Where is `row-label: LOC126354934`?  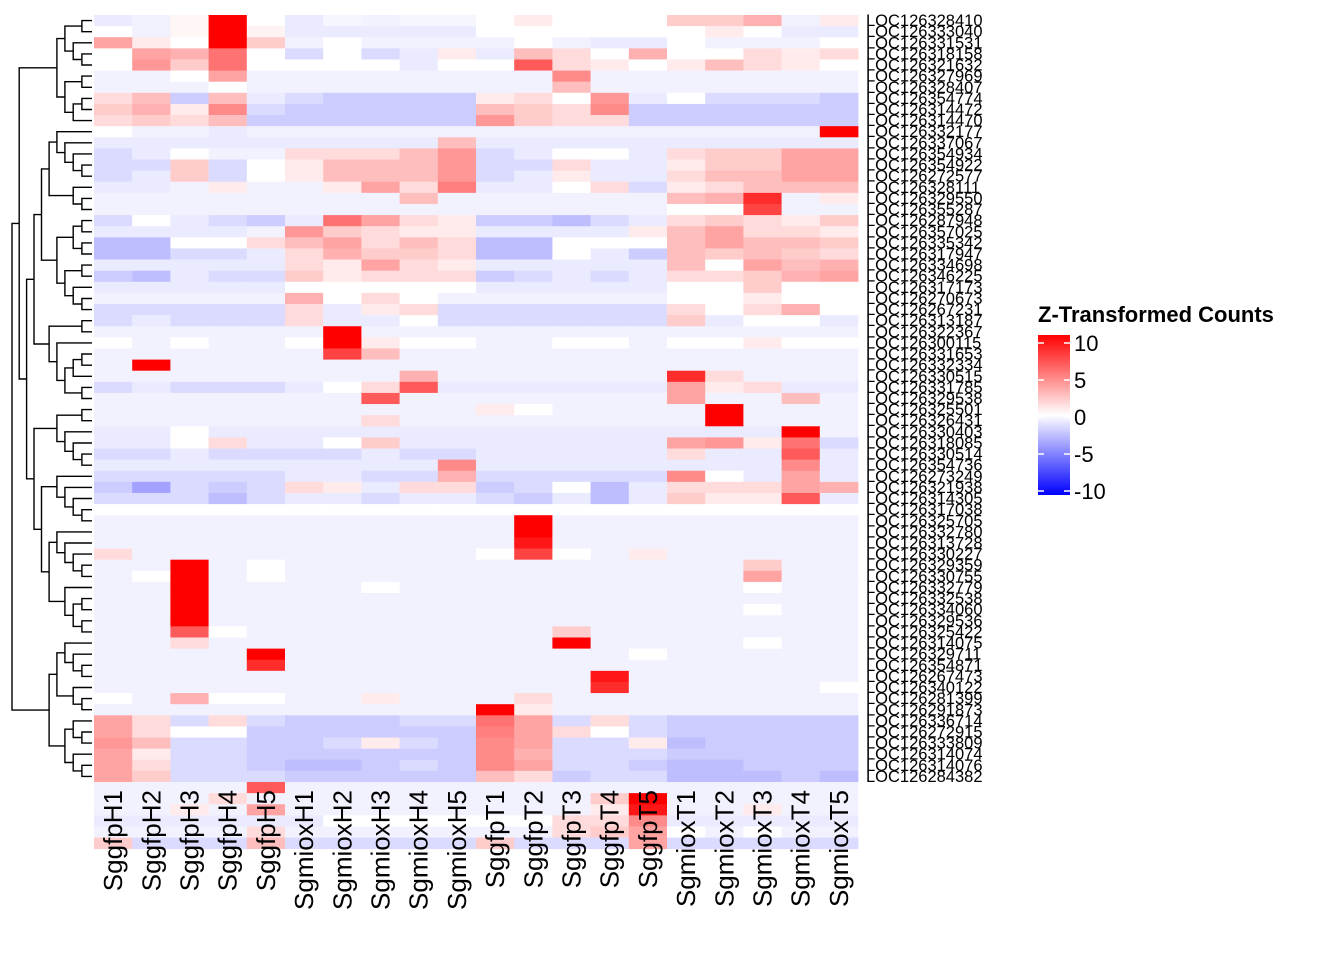
row-label: LOC126354934 is located at coordinates (924, 154).